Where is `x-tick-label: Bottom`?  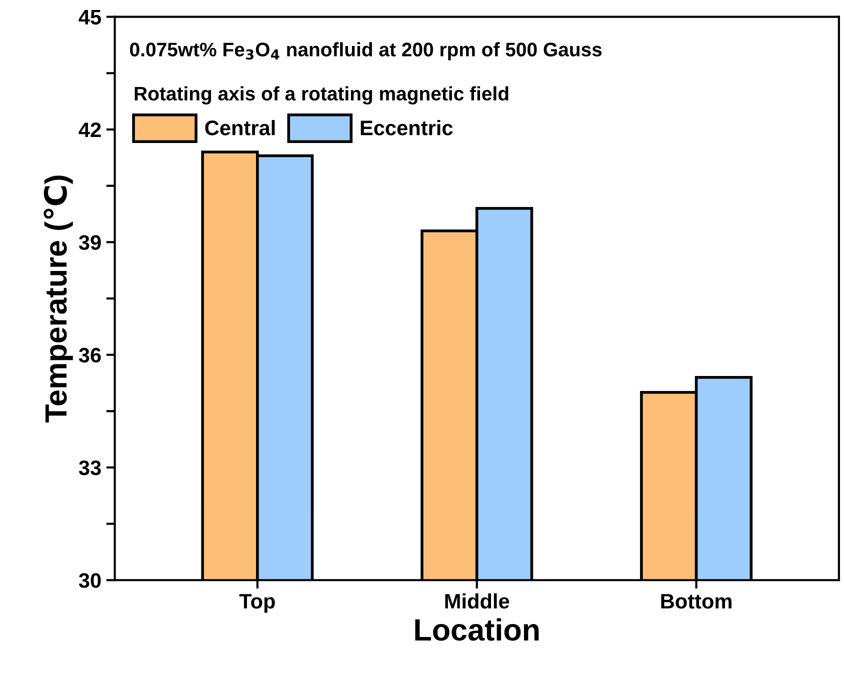 x-tick-label: Bottom is located at coordinates (696, 601).